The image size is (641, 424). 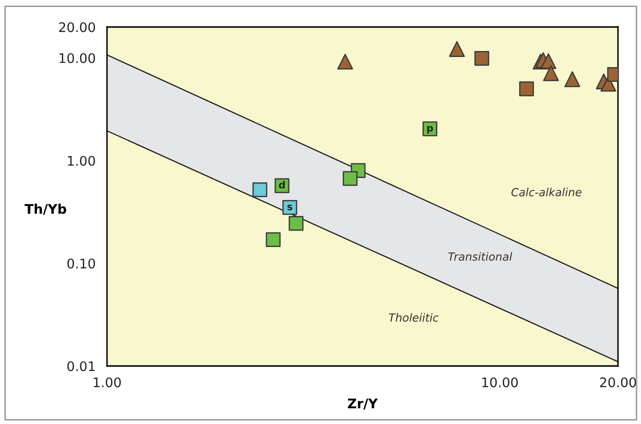 What do you see at coordinates (430, 130) in the screenshot?
I see `data-label: p` at bounding box center [430, 130].